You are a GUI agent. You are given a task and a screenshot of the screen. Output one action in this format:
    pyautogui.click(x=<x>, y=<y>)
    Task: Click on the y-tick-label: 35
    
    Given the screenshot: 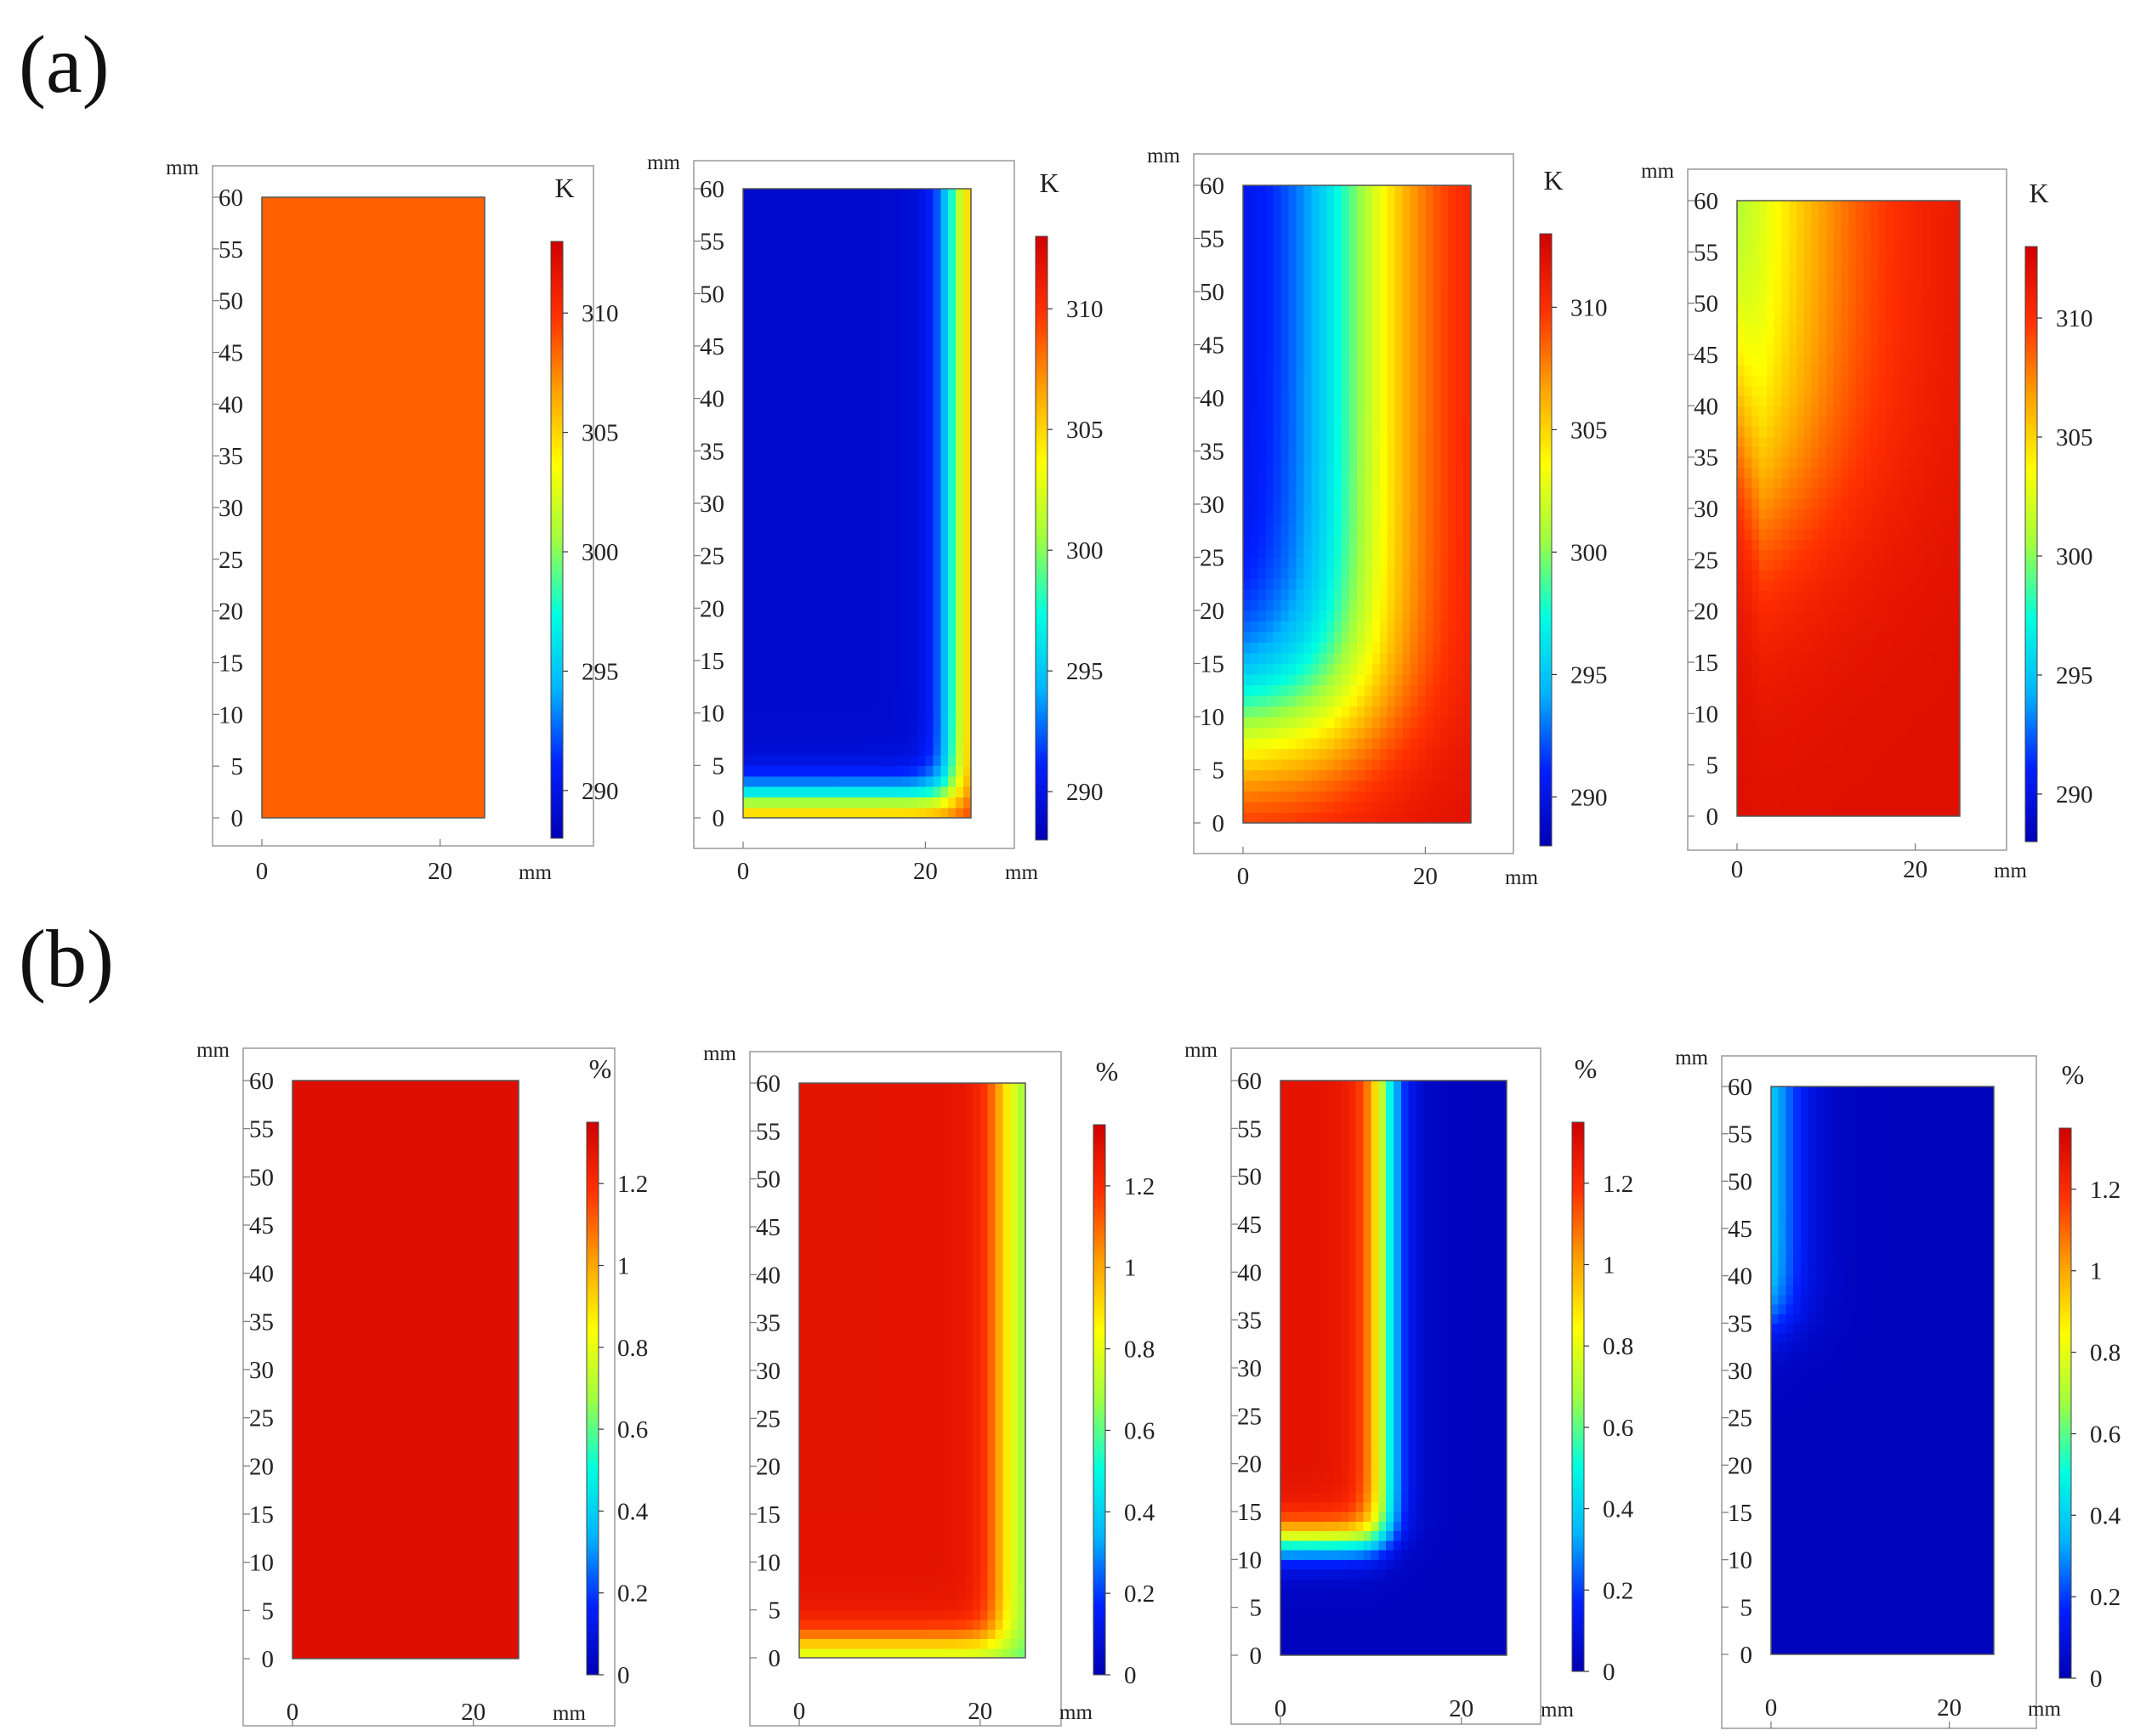 What is the action you would take?
    pyautogui.click(x=712, y=452)
    